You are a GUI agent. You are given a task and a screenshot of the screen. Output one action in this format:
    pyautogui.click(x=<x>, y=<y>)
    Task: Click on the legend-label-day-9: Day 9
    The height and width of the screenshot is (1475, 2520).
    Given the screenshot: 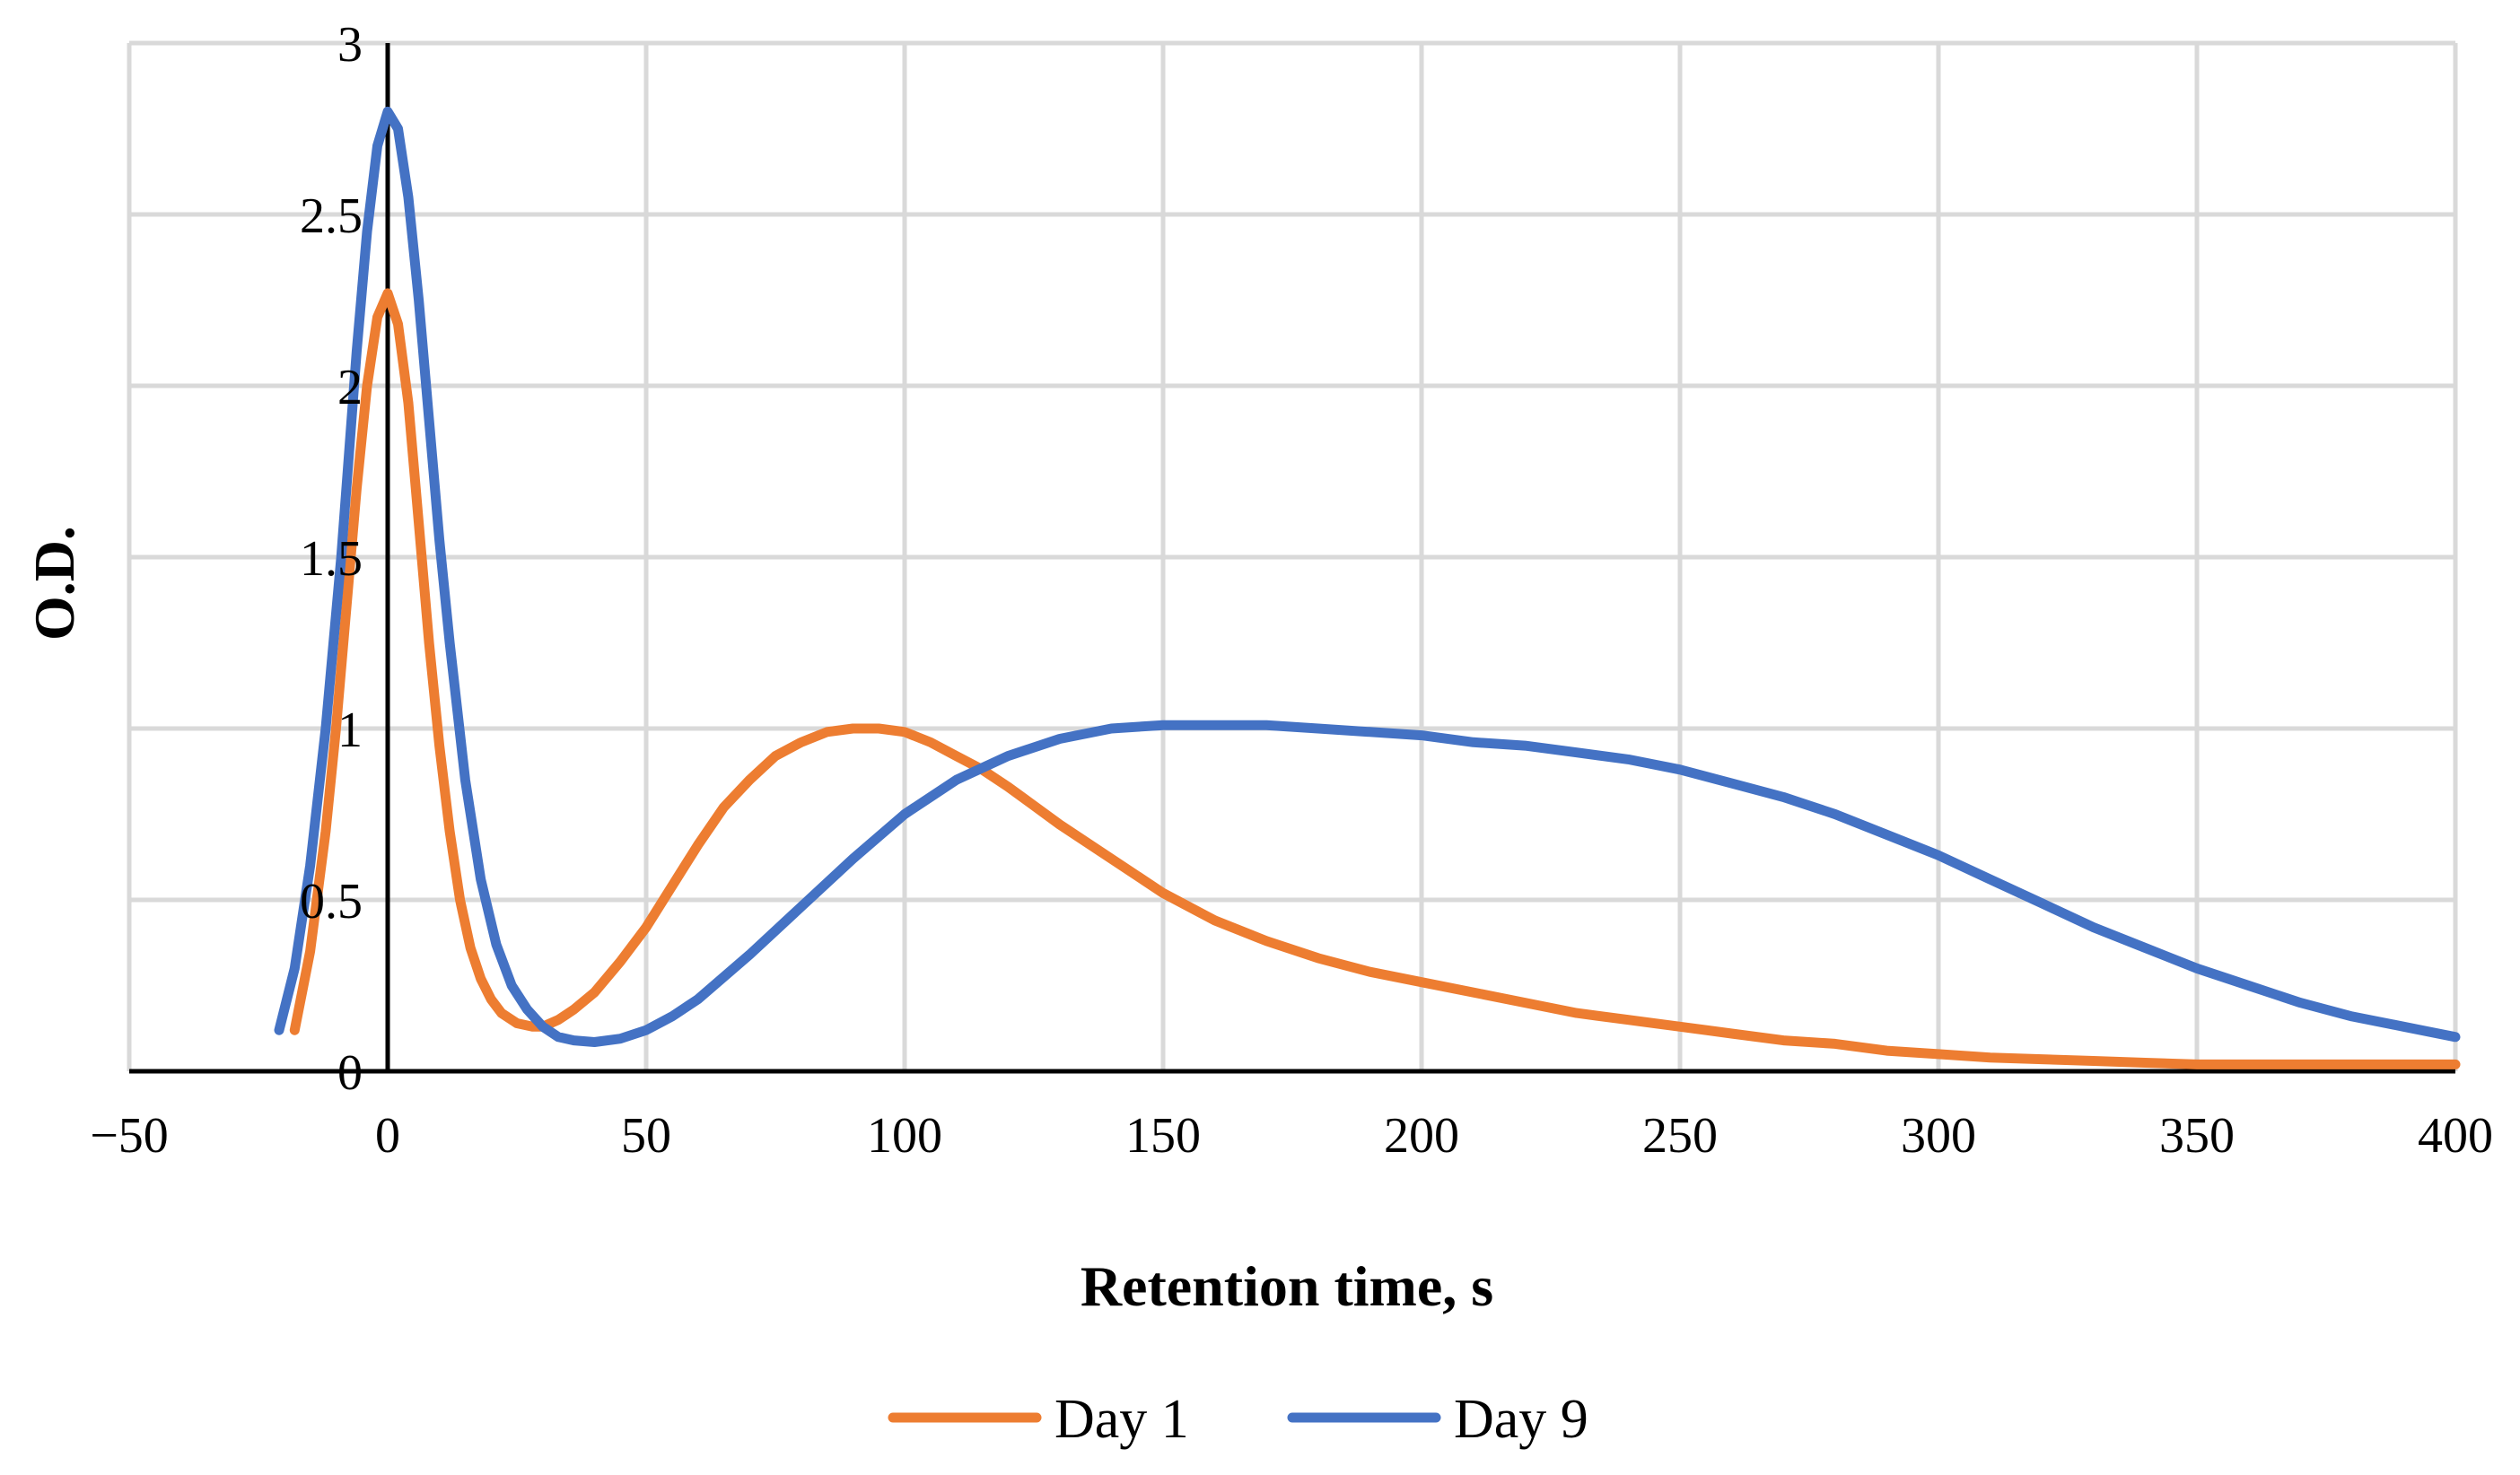 What is the action you would take?
    pyautogui.click(x=1521, y=1419)
    